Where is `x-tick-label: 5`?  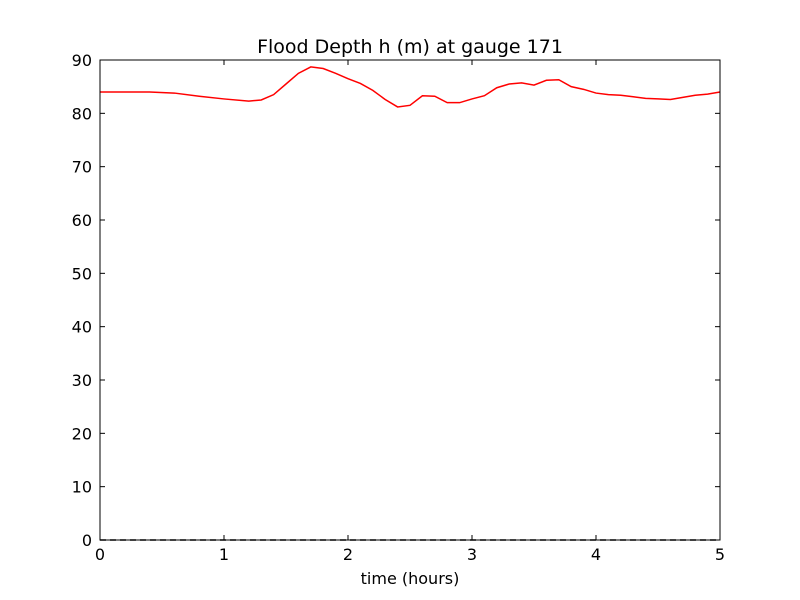
x-tick-label: 5 is located at coordinates (720, 554).